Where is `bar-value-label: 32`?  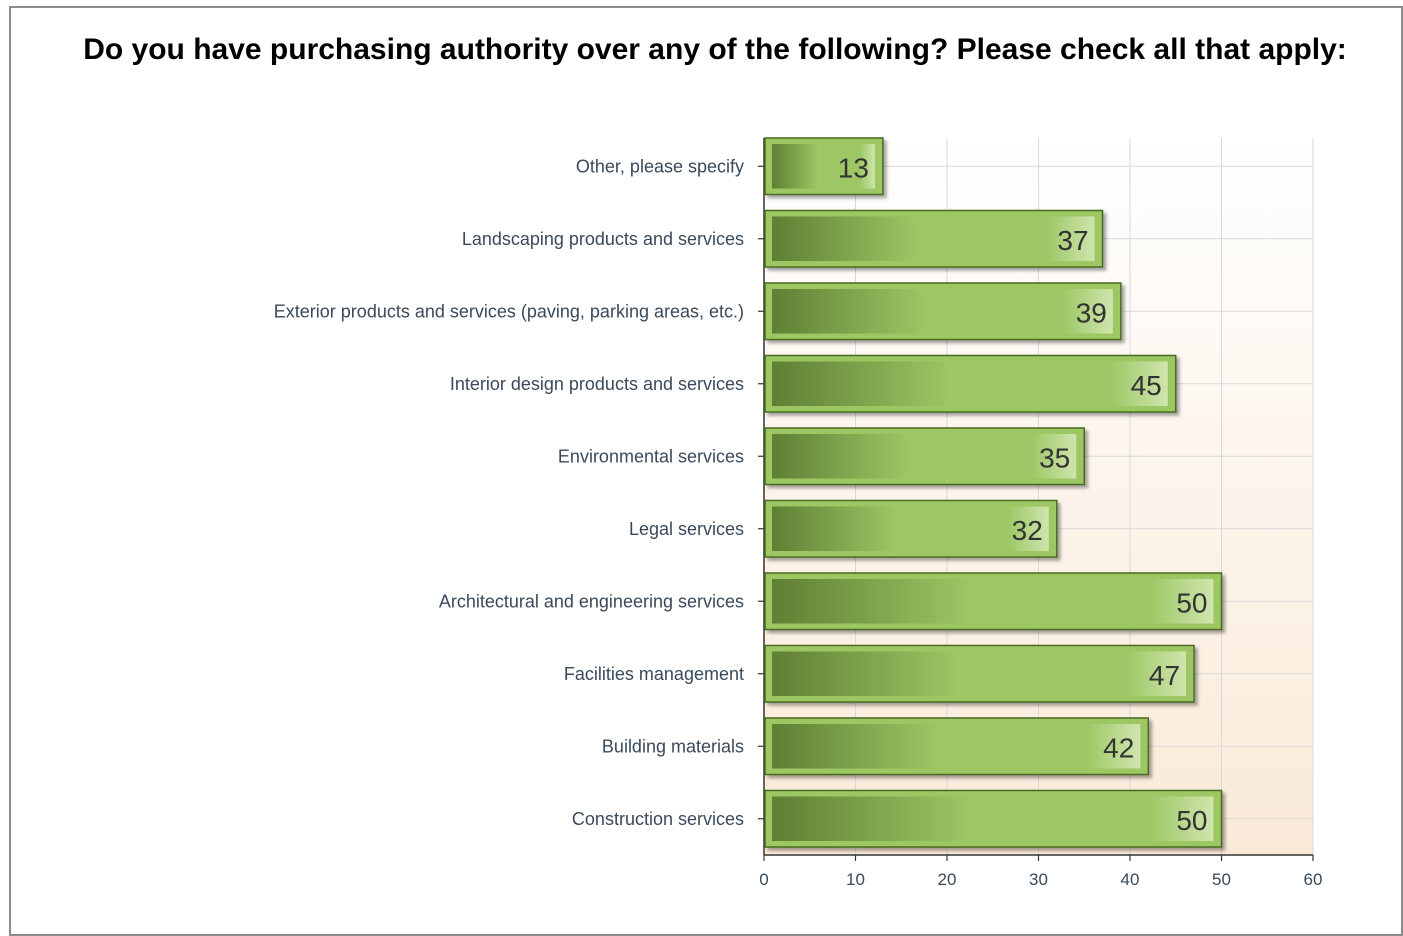
bar-value-label: 32 is located at coordinates (1027, 530).